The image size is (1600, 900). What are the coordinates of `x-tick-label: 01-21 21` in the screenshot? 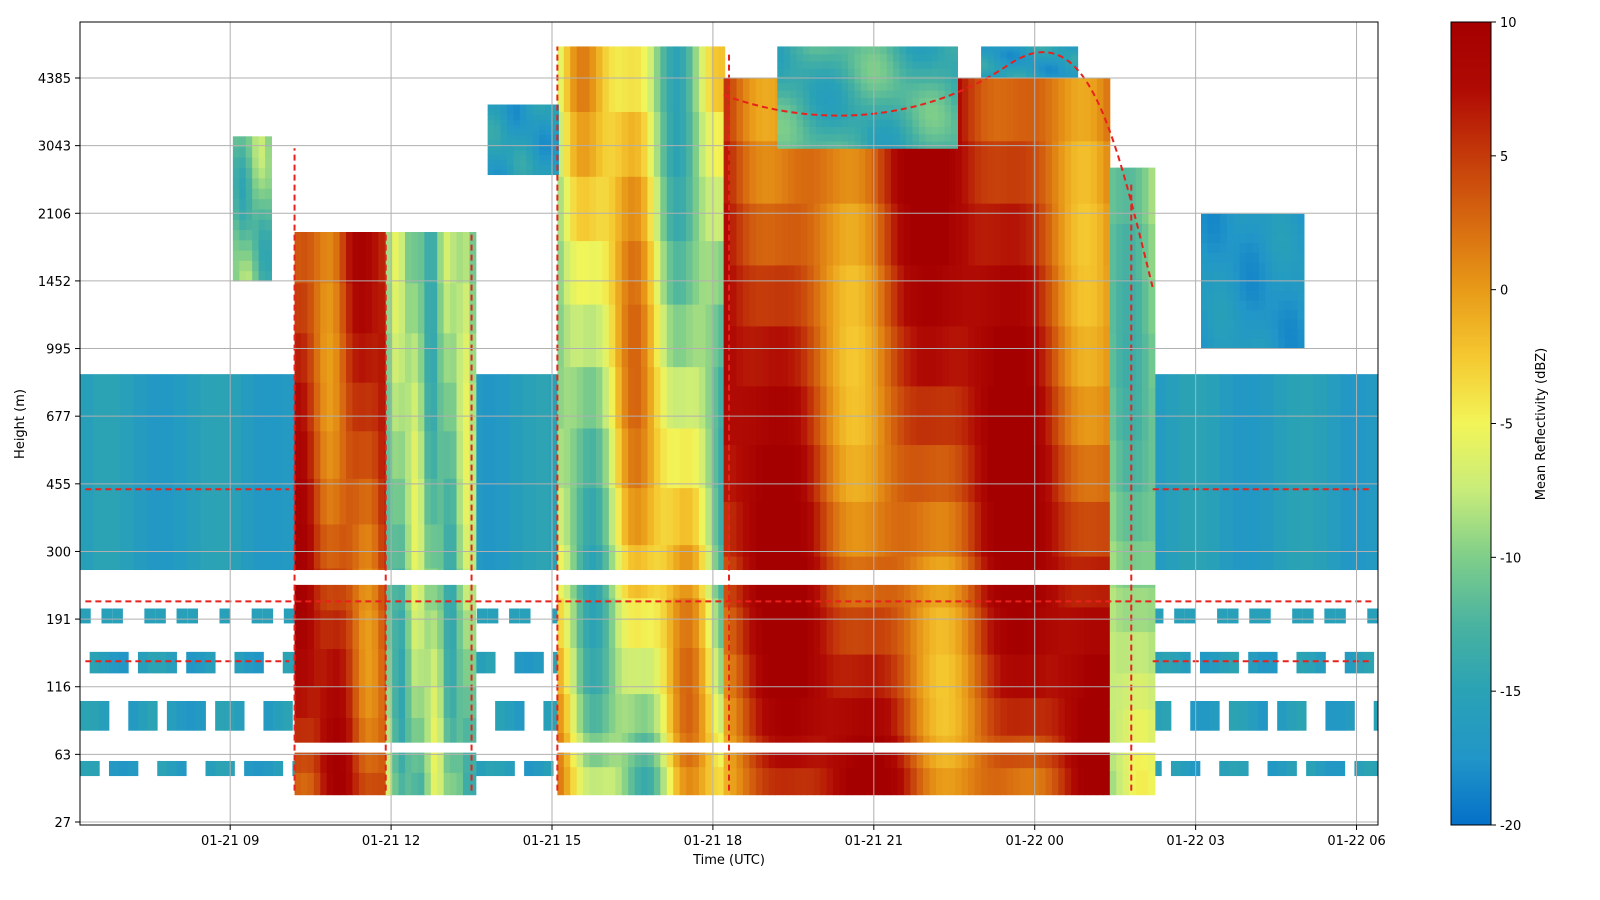 It's located at (874, 841).